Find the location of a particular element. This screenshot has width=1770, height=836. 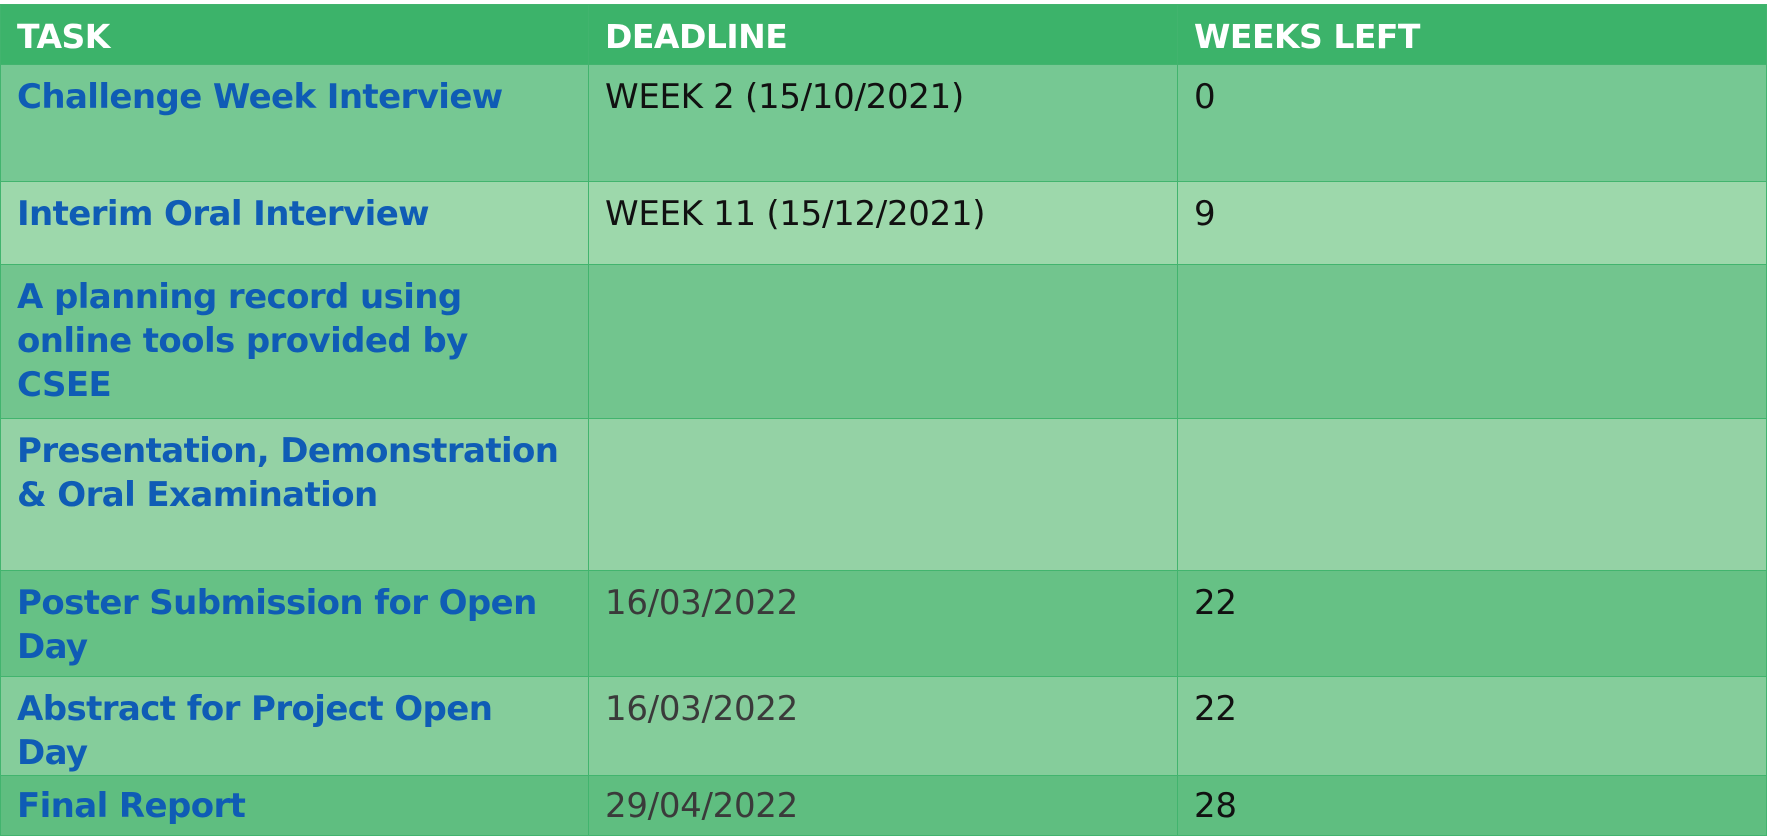

weeks-left-cell: 9 is located at coordinates (1472, 223).